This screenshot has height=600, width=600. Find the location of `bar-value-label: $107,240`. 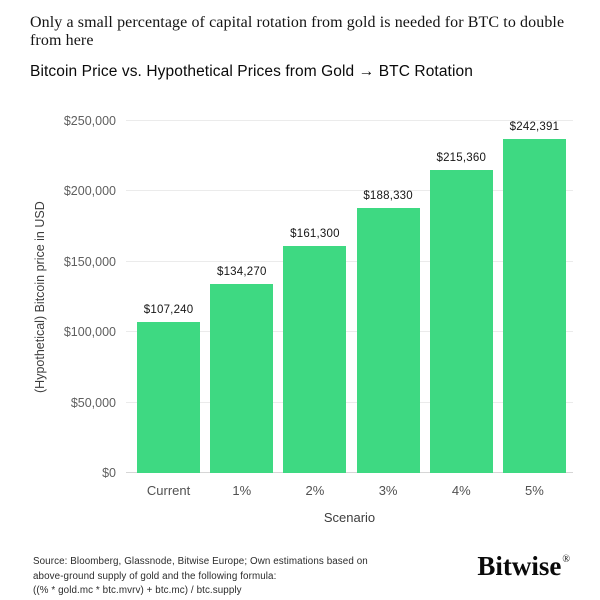

bar-value-label: $107,240 is located at coordinates (168, 310).